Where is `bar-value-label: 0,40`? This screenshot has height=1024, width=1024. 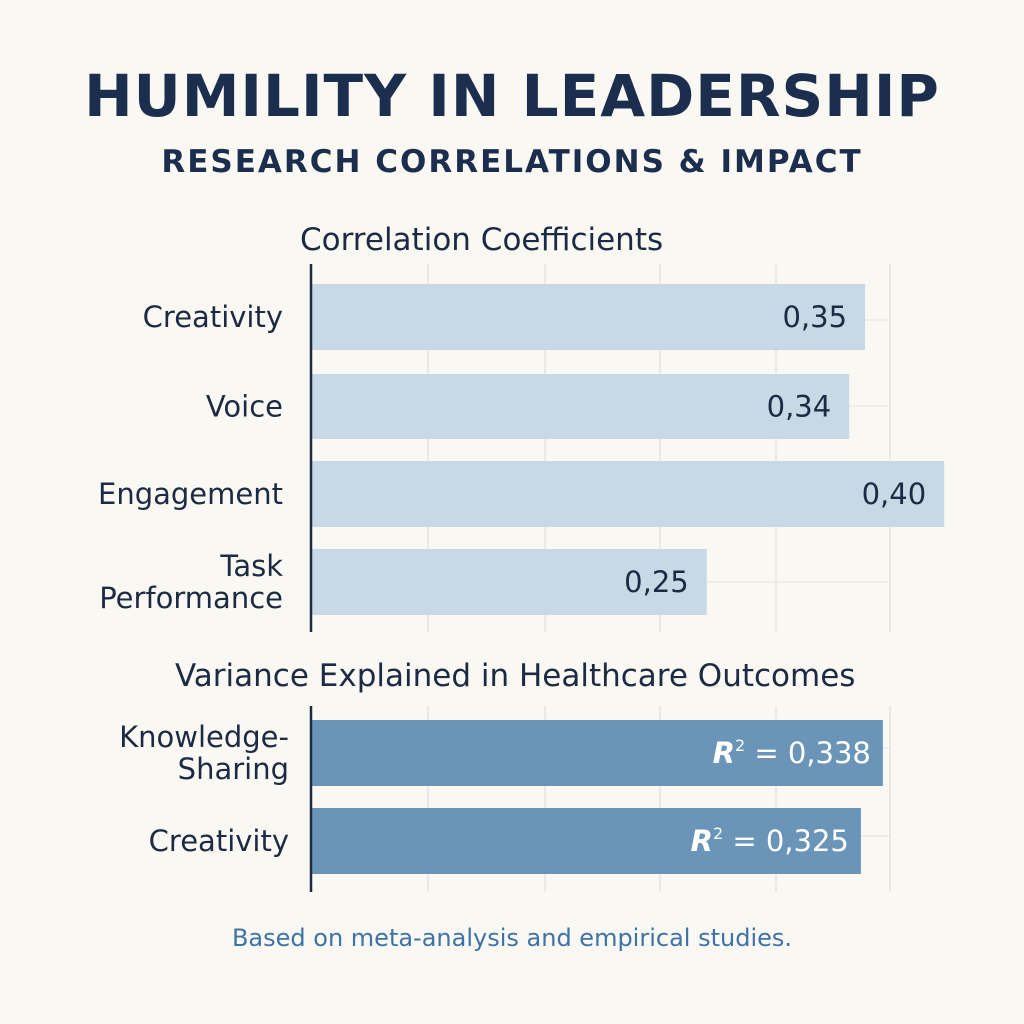 bar-value-label: 0,40 is located at coordinates (894, 494).